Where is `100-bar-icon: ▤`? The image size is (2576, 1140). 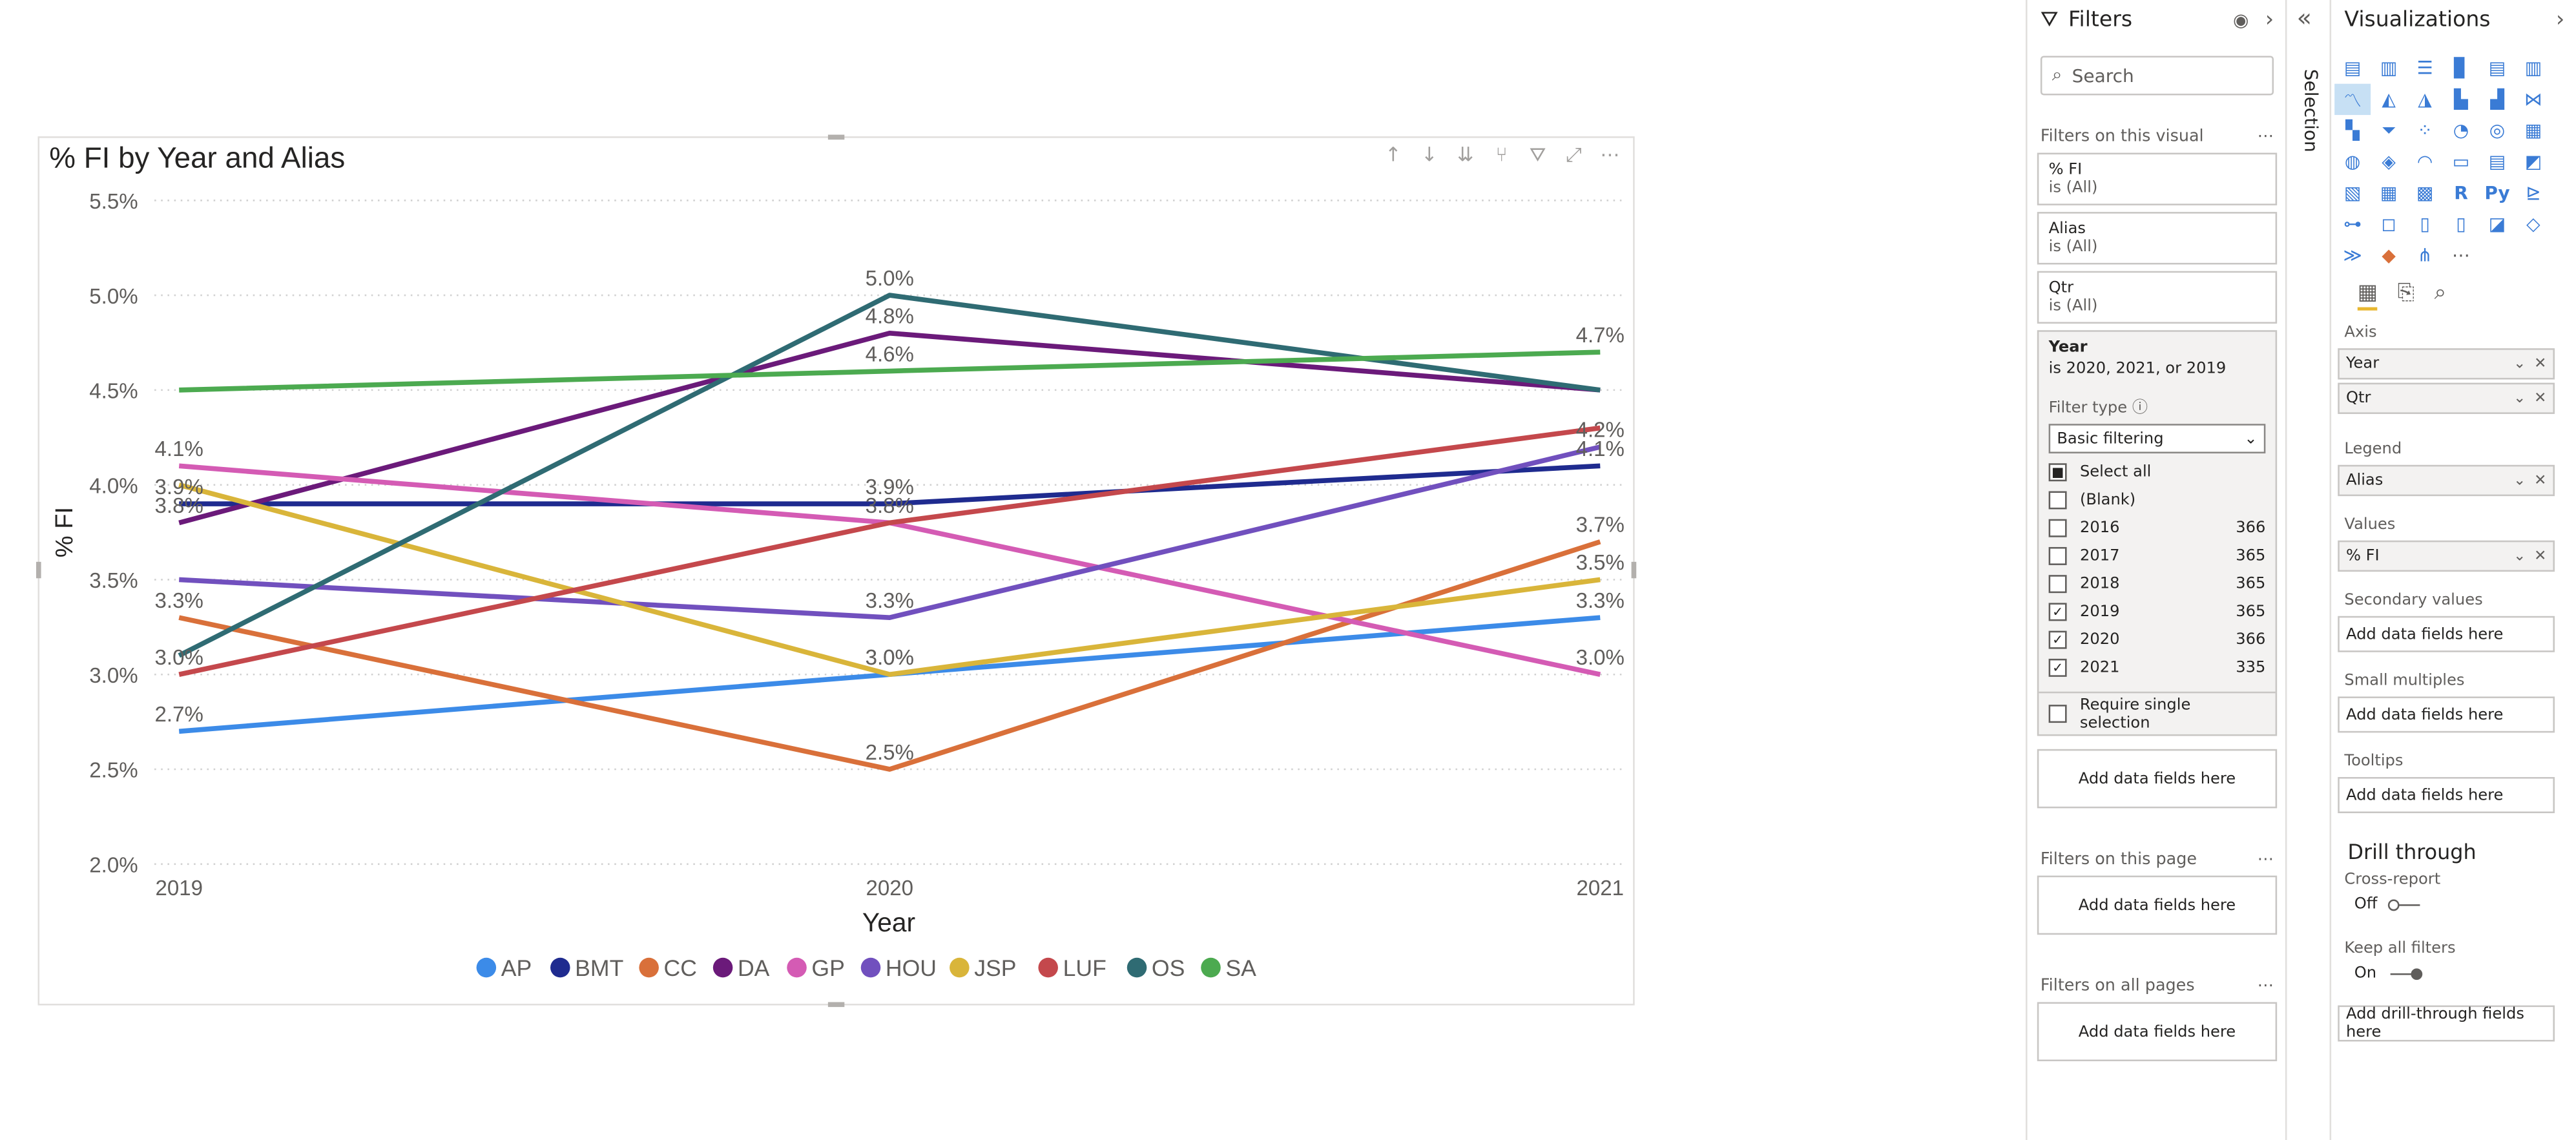
100-bar-icon: ▤ is located at coordinates (2497, 68).